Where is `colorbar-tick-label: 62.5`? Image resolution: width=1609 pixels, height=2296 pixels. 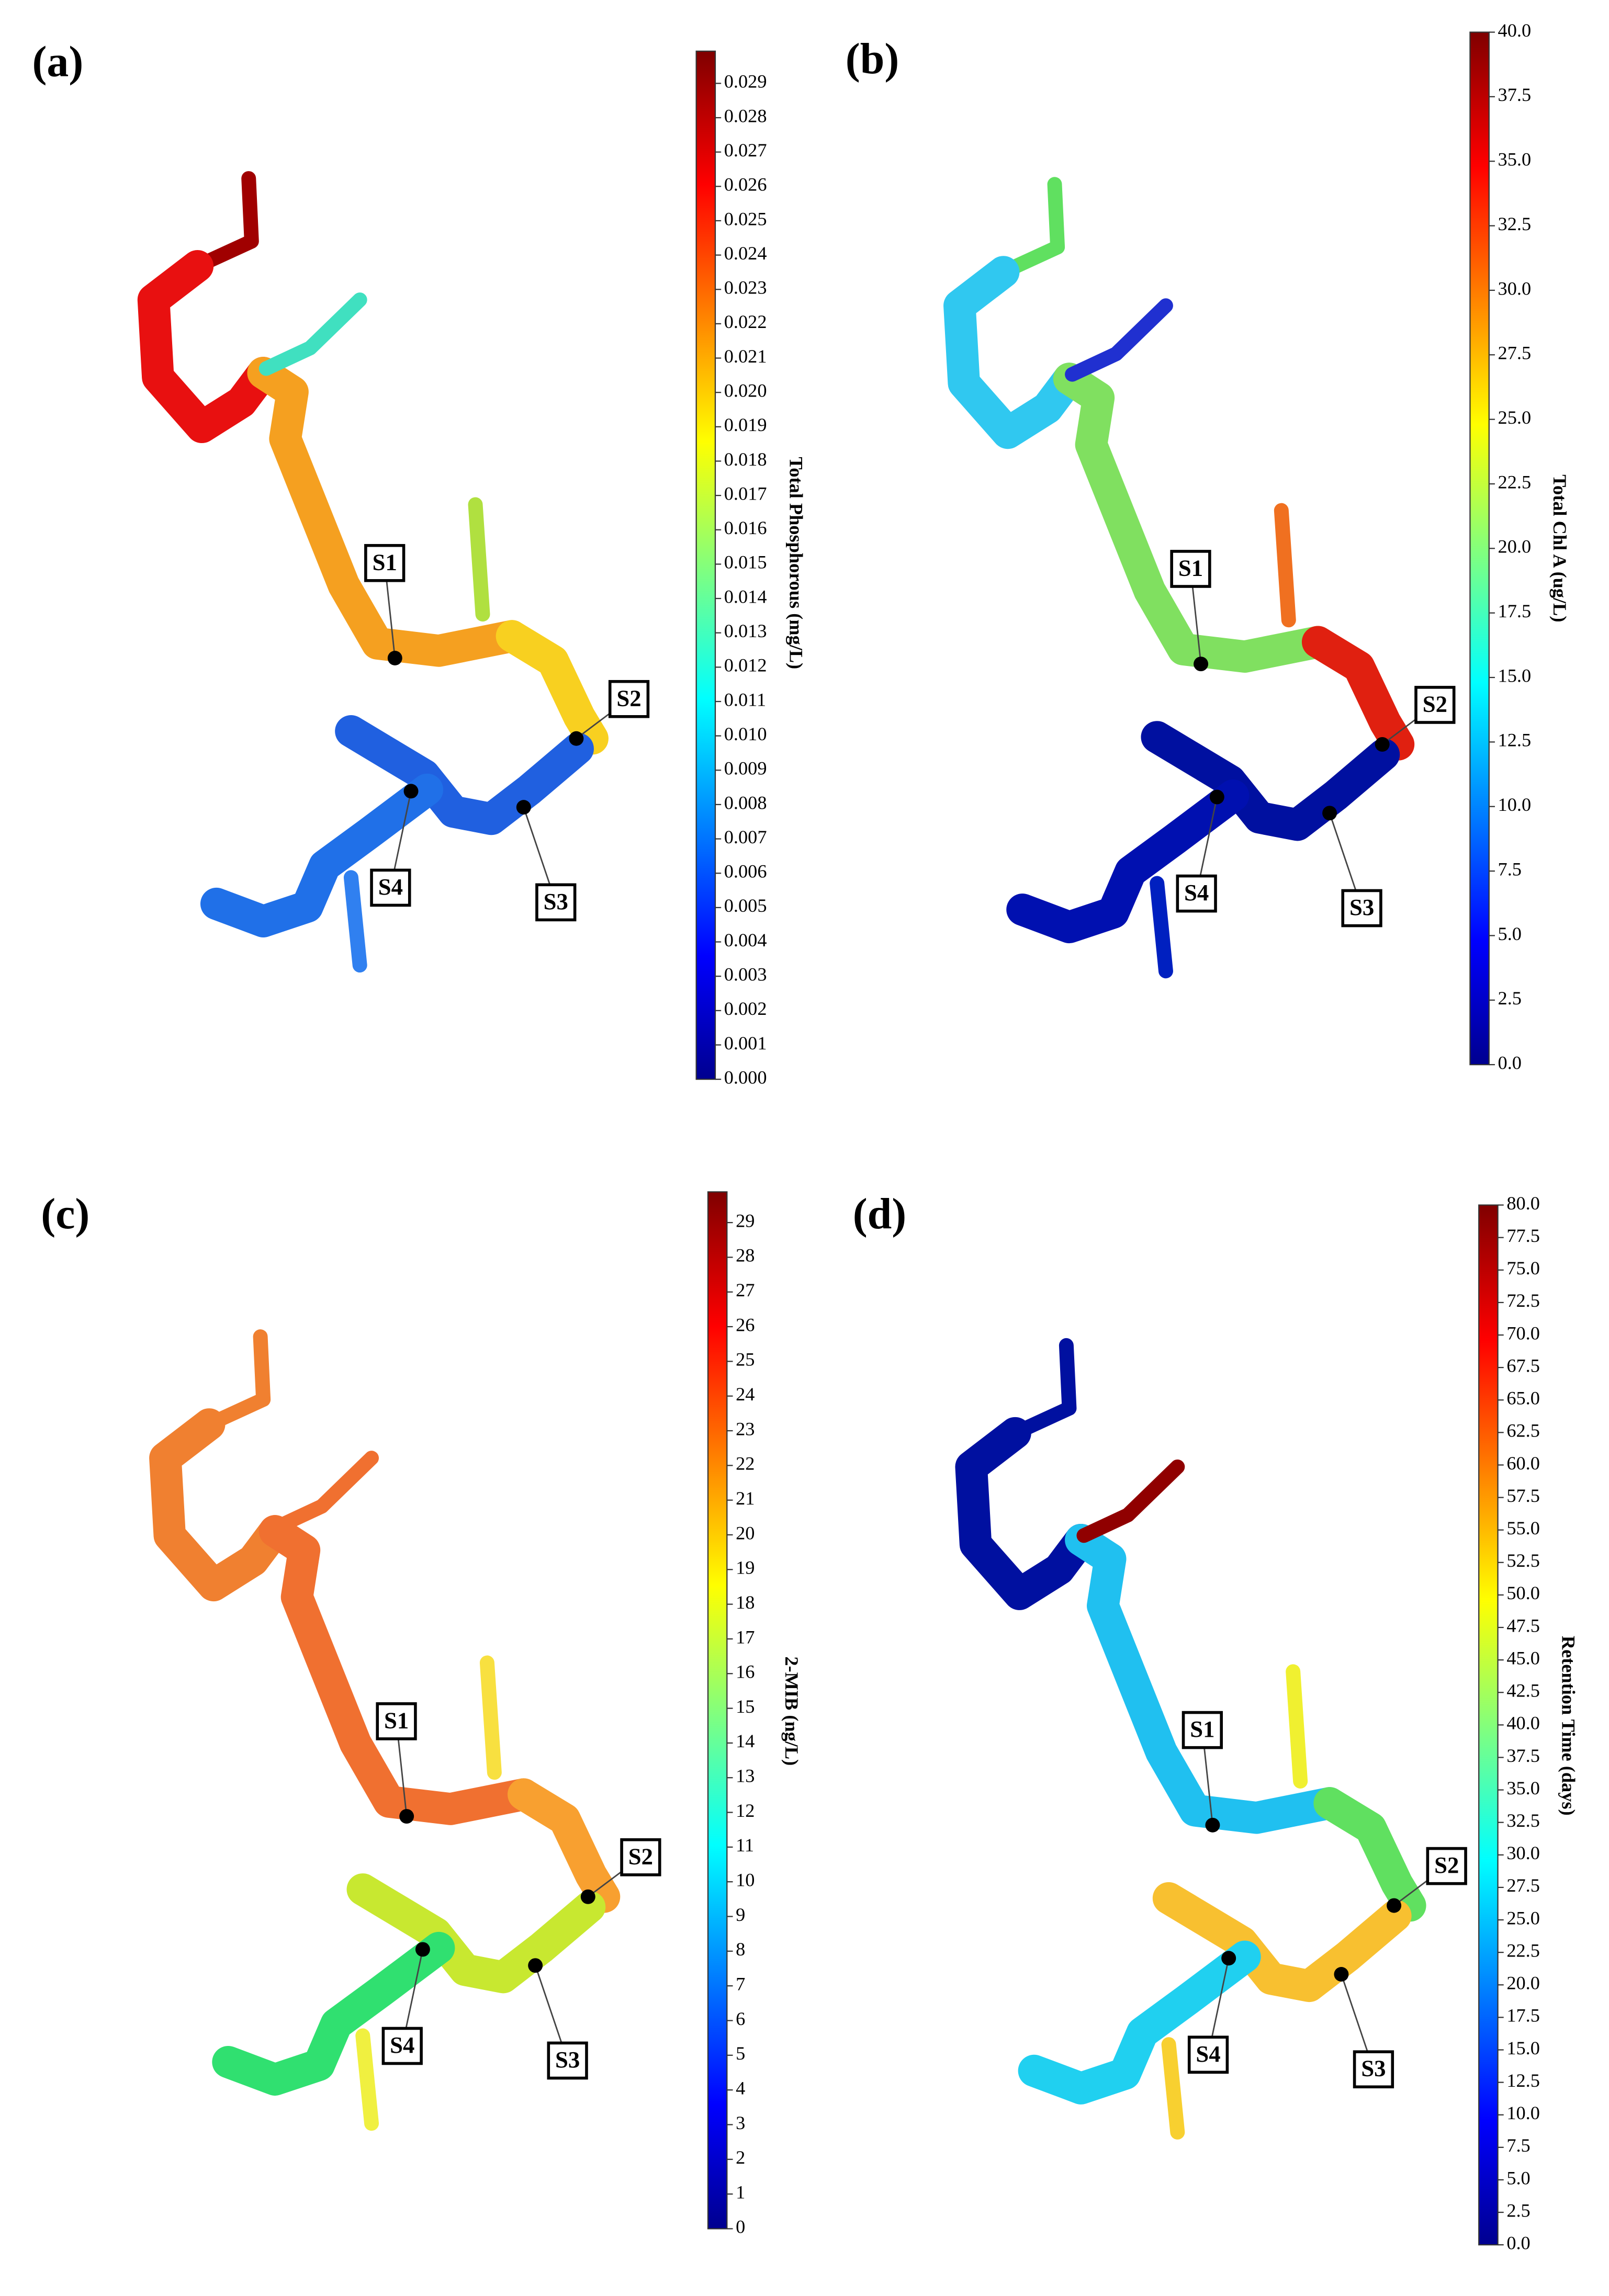
colorbar-tick-label: 62.5 is located at coordinates (1523, 1430).